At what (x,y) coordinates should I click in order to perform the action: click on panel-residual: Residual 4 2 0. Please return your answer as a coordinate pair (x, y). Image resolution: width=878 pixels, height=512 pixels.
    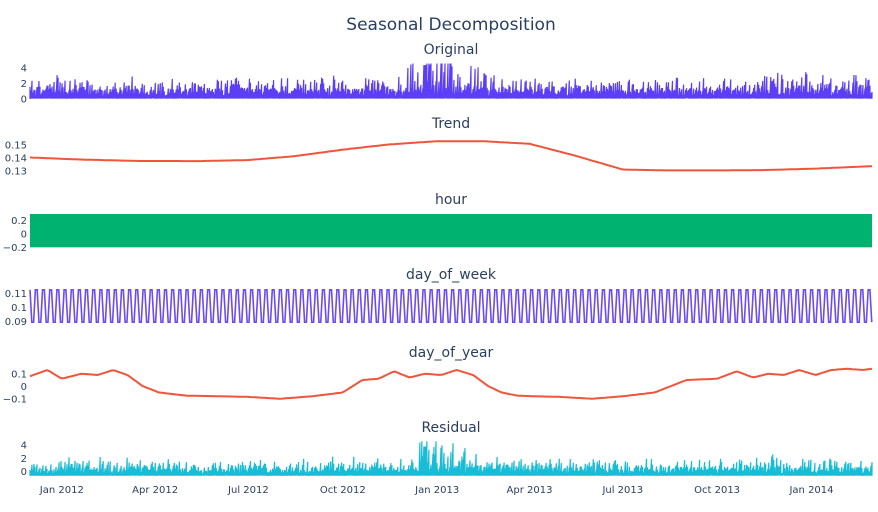
    Looking at the image, I should click on (447, 449).